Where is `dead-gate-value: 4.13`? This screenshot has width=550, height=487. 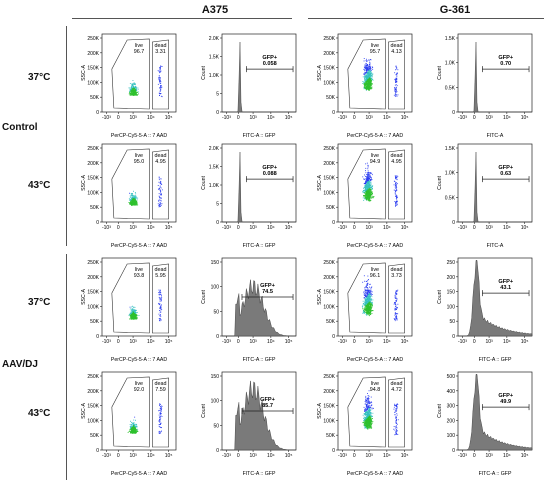
dead-gate-value: 4.13 is located at coordinates (396, 52).